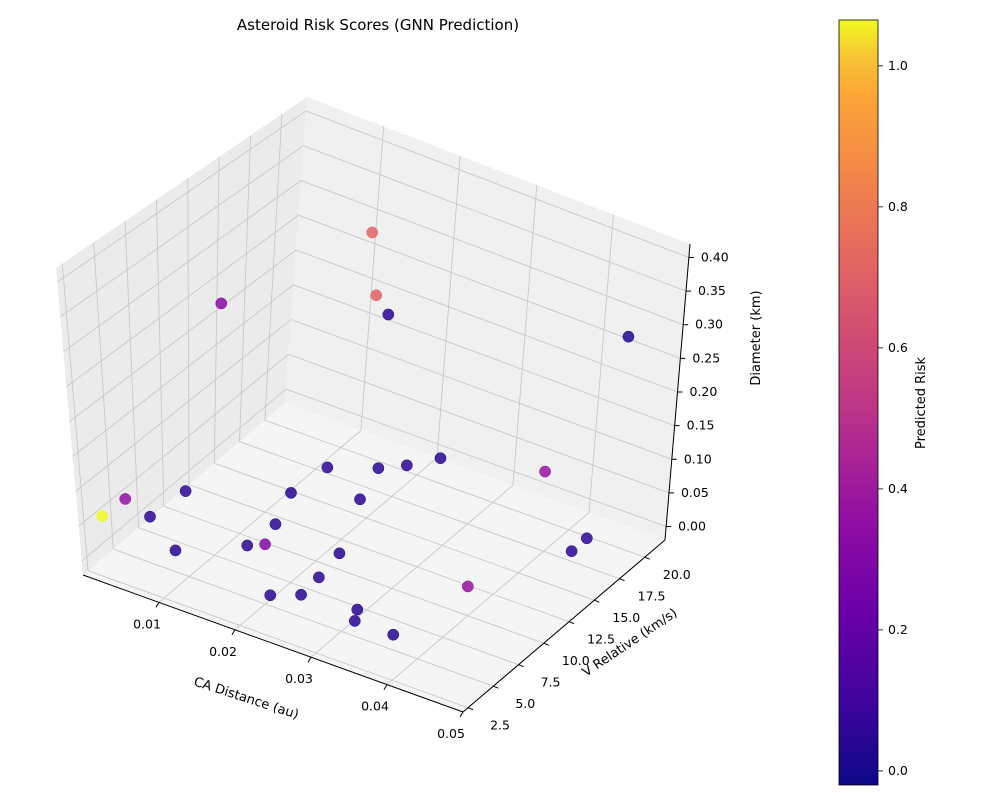  What do you see at coordinates (695, 492) in the screenshot?
I see `z-tick-label: 0.05` at bounding box center [695, 492].